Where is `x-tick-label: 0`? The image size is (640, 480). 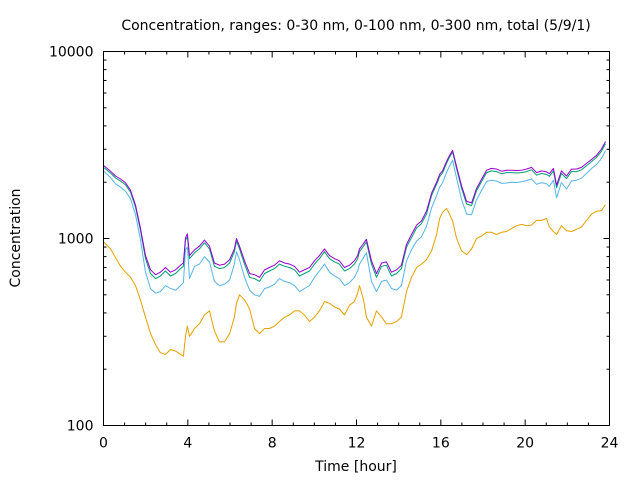
x-tick-label: 0 is located at coordinates (103, 444).